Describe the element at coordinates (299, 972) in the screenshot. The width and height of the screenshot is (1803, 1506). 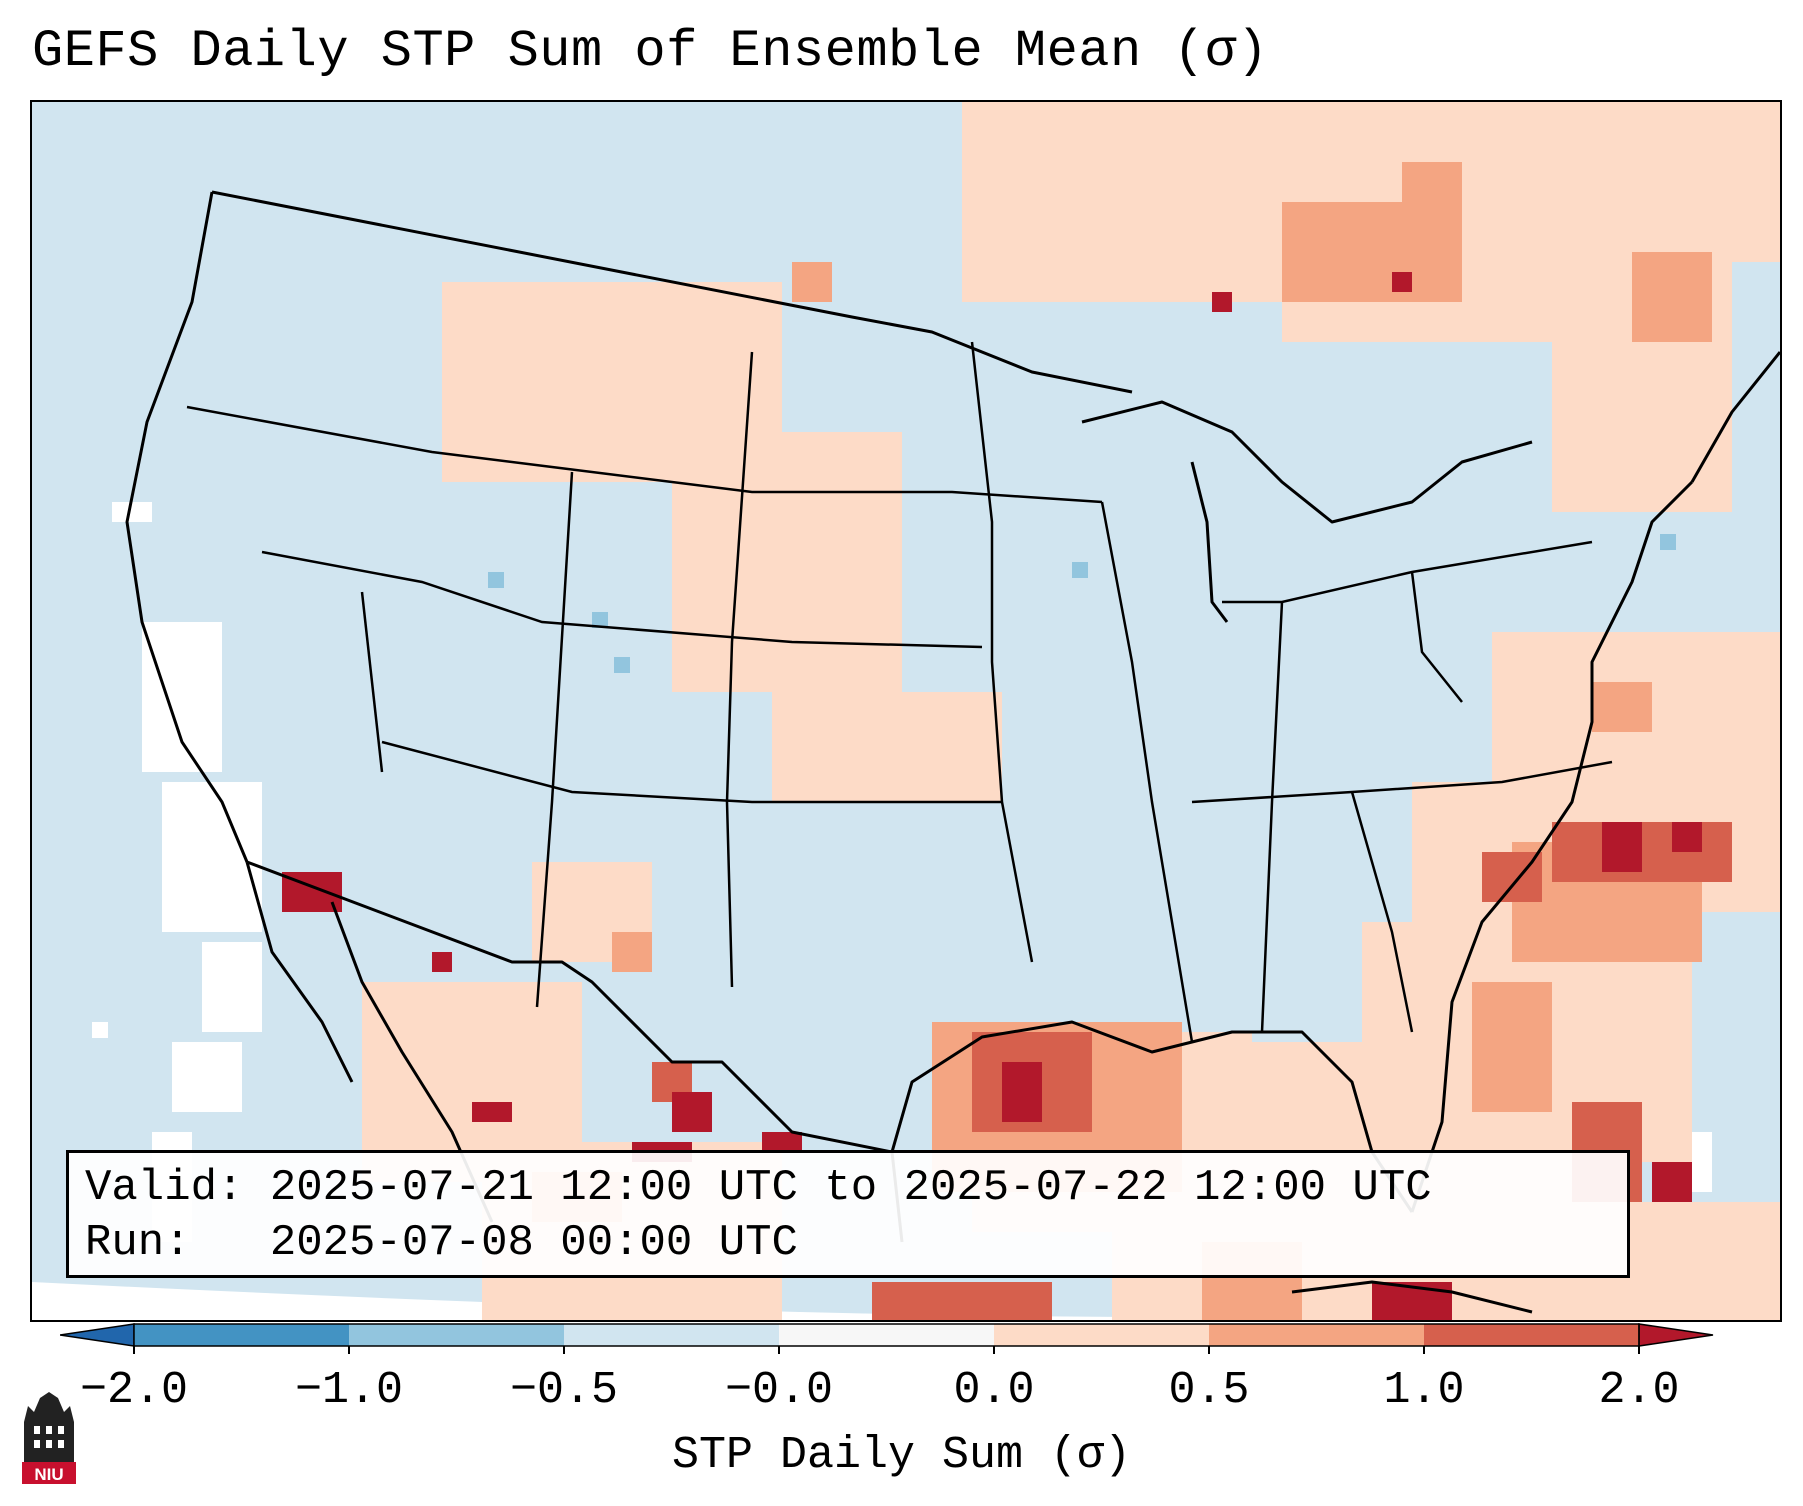
I see `baja-peninsula` at that location.